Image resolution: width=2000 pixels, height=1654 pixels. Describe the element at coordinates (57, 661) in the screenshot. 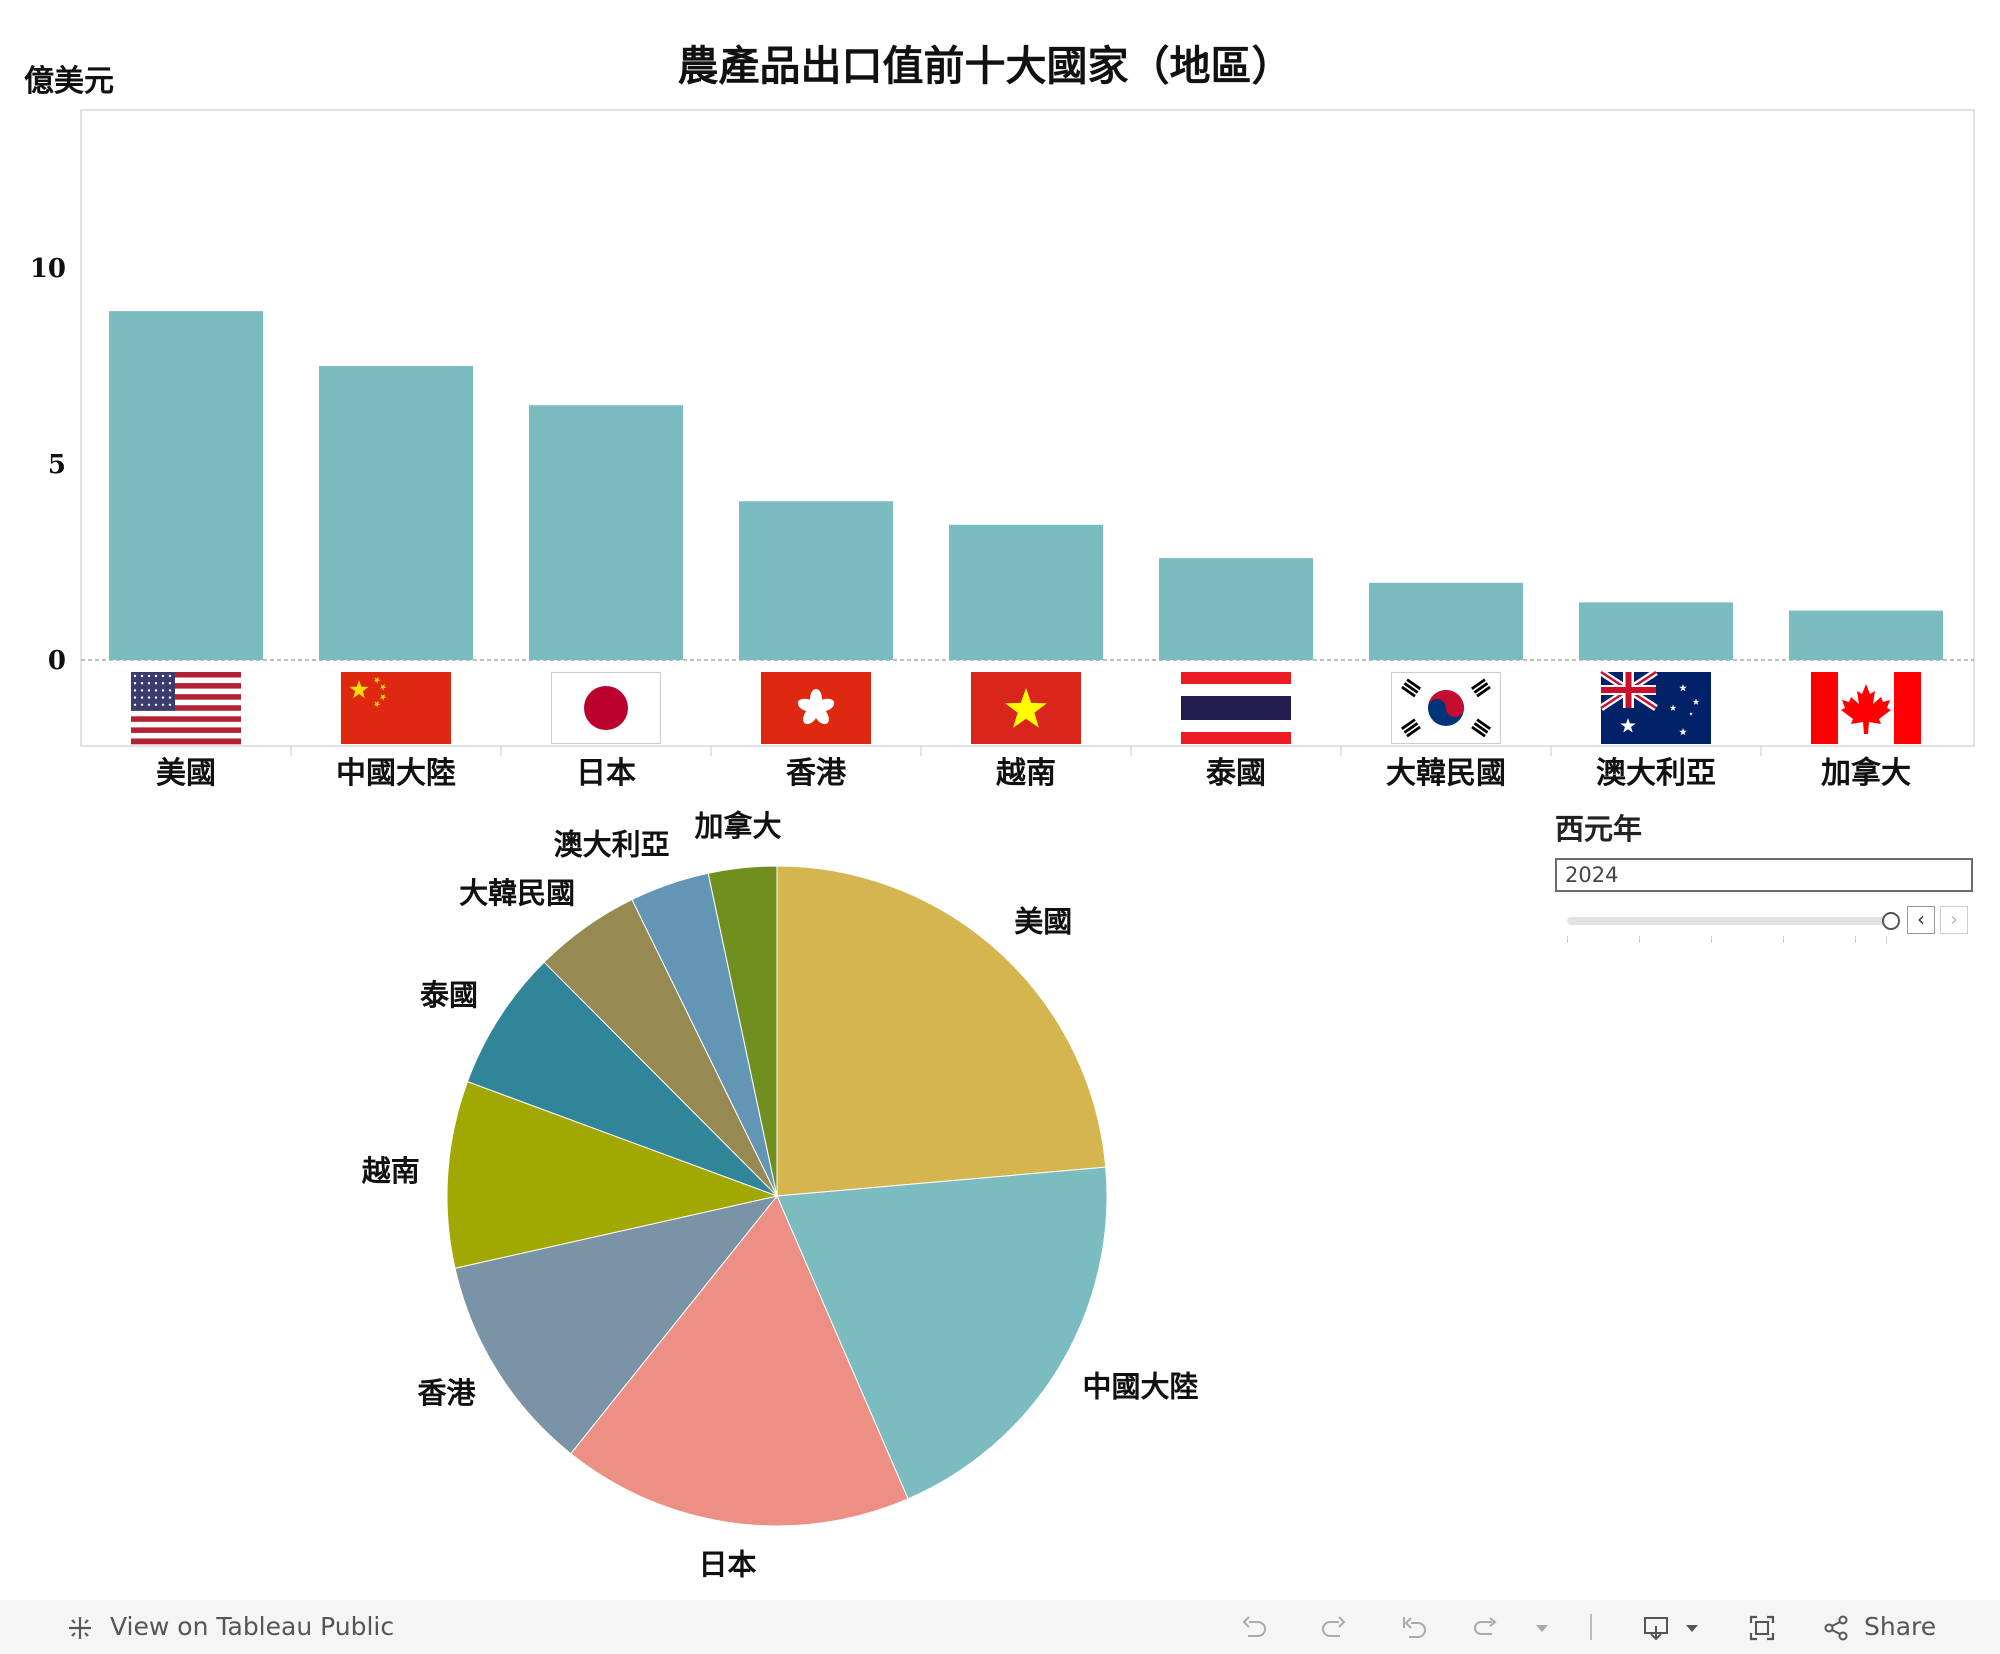

I see `y-tick-label: 0` at that location.